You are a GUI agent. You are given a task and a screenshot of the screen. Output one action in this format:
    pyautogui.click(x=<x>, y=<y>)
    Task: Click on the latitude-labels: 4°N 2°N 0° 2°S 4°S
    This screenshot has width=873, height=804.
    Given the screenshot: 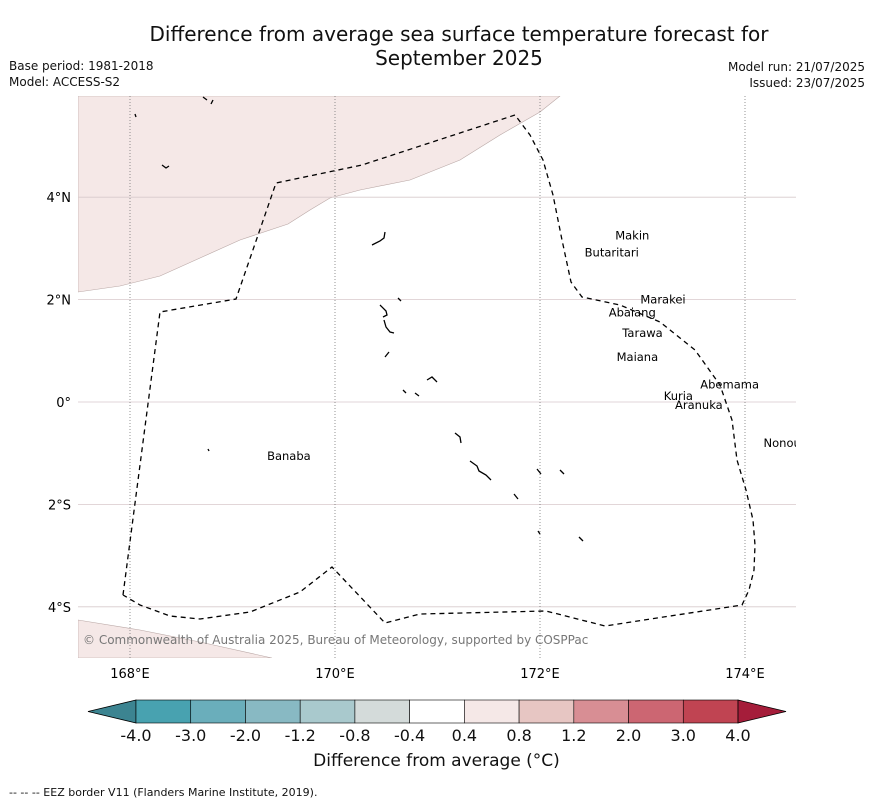 What is the action you would take?
    pyautogui.click(x=59, y=403)
    